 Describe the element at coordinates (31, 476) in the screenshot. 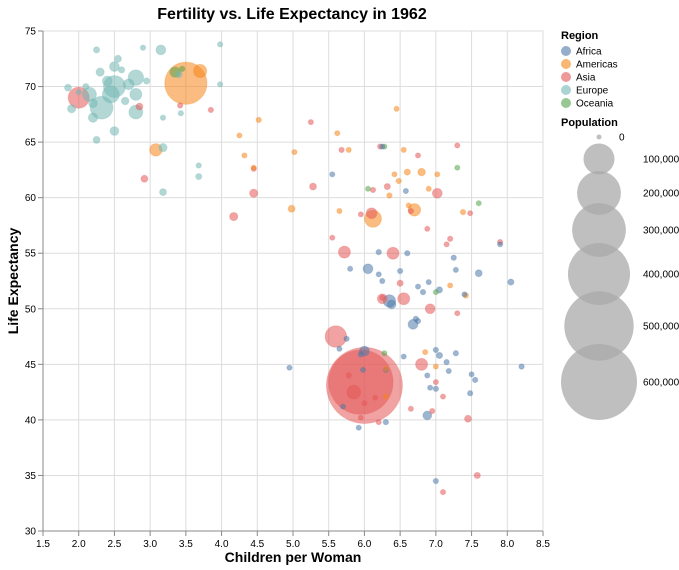

I see `y-tick-label: 35` at that location.